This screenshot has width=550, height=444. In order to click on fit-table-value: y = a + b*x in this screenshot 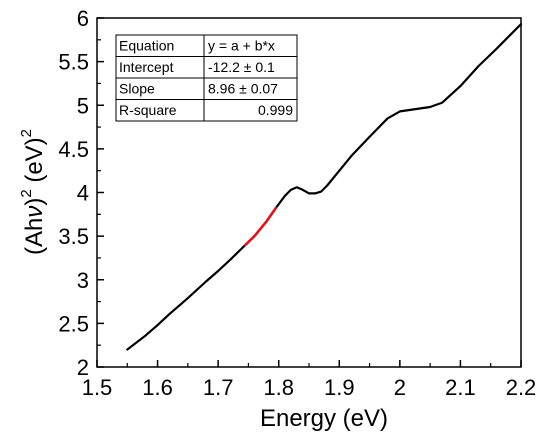, I will do `click(241, 46)`.